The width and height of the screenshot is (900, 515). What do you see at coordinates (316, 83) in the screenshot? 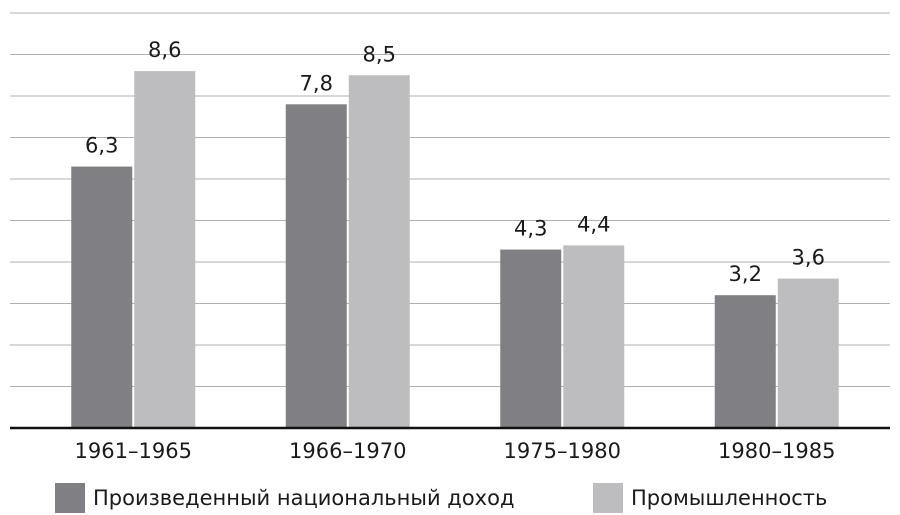
I see `value-label: 7,8` at bounding box center [316, 83].